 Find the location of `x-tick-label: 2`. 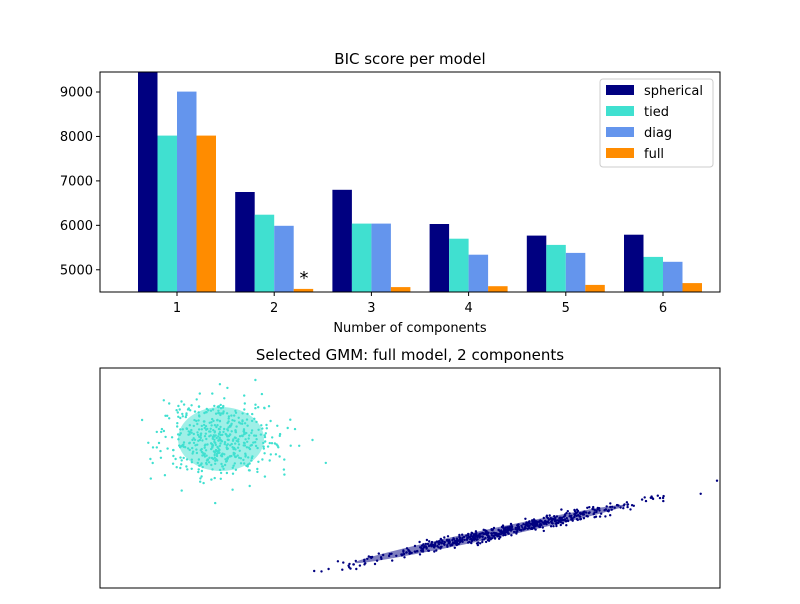

x-tick-label: 2 is located at coordinates (274, 308).